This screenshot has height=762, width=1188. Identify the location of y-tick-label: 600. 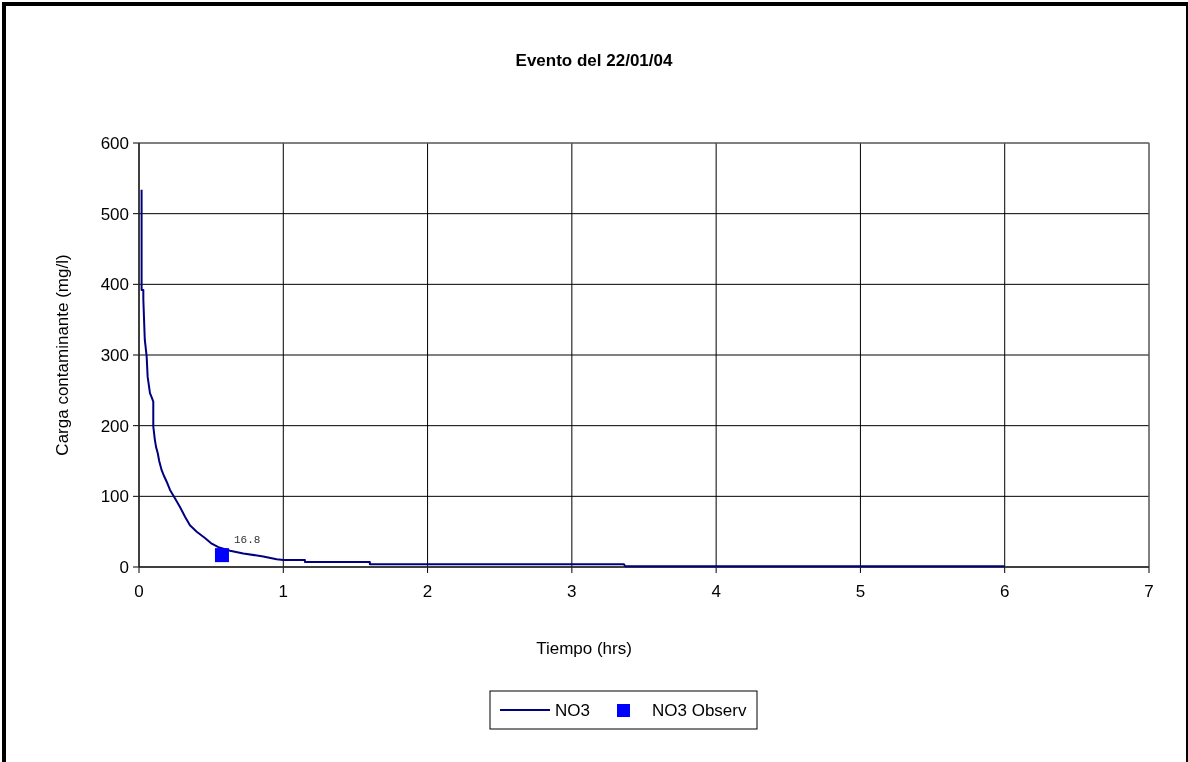
(114, 143).